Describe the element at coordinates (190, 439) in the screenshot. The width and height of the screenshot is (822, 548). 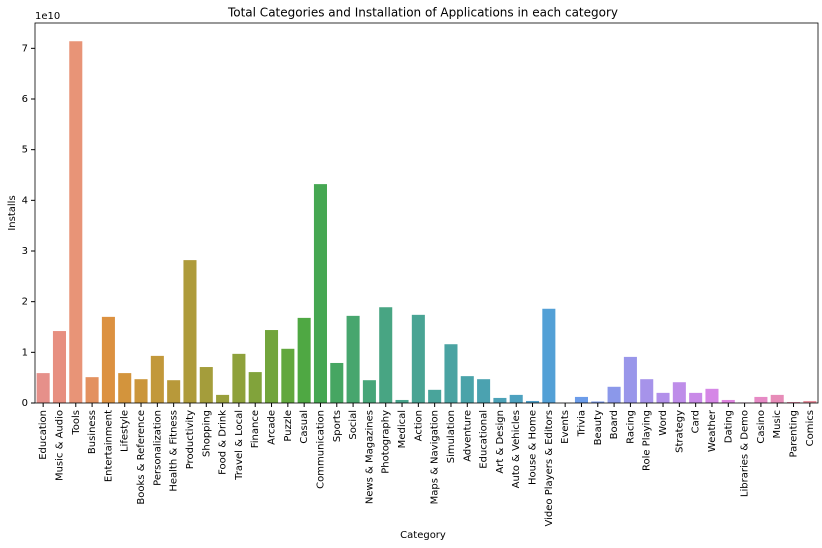
I see `x-tick-label: Productivity` at that location.